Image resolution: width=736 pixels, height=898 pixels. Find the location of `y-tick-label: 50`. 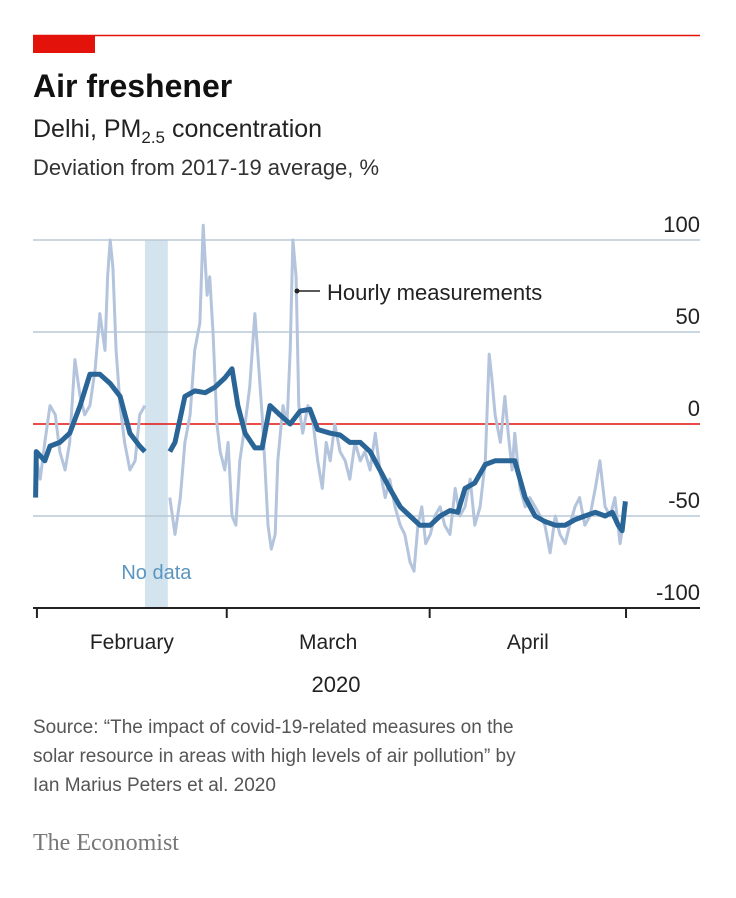

y-tick-label: 50 is located at coordinates (688, 316).